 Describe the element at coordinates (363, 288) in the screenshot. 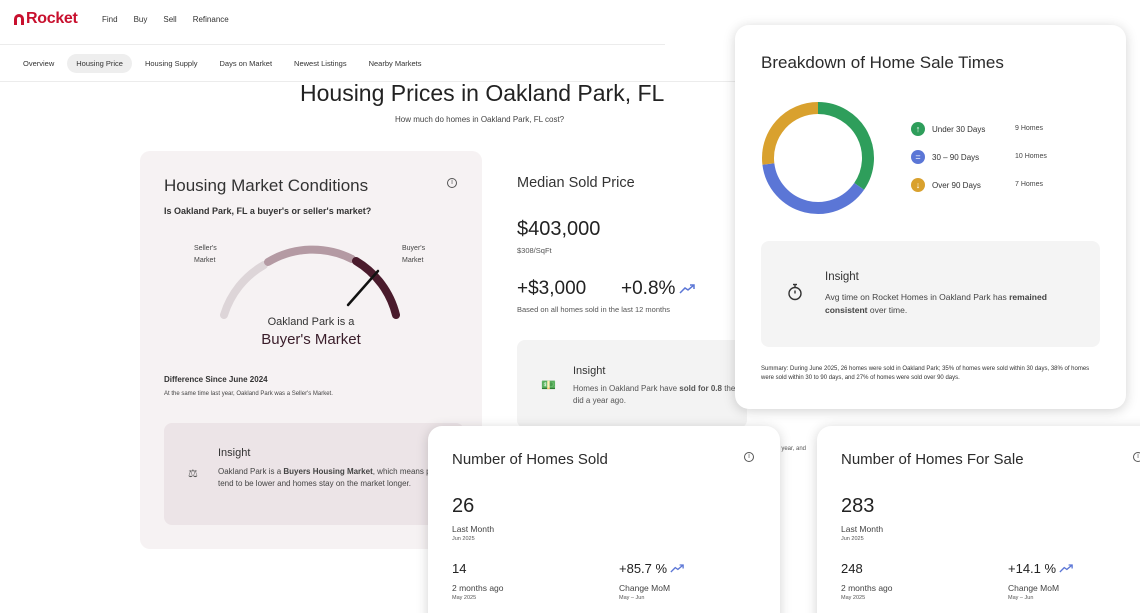

I see `gauge-needle` at that location.